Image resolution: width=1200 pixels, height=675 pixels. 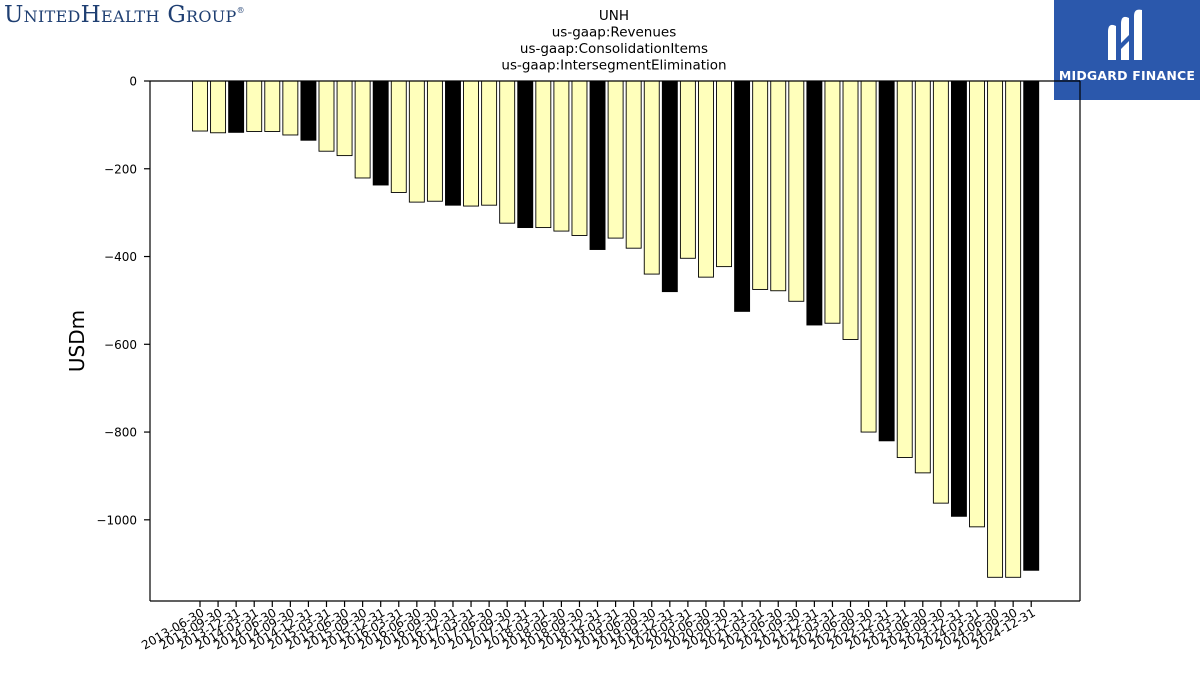 I want to click on unitedhealth-logo-text: UnitedHealth Group, so click(x=120, y=15).